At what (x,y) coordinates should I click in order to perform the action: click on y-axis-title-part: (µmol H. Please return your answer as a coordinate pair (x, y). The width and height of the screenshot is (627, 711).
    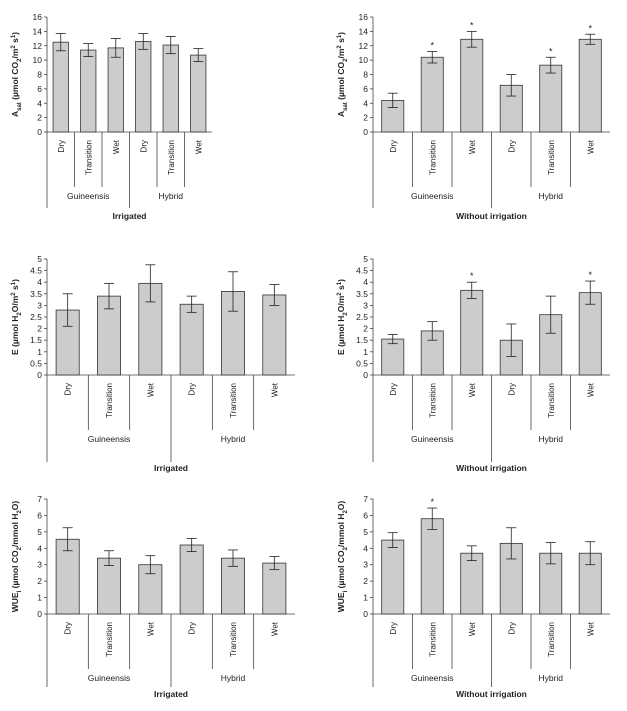
    Looking at the image, I should click on (15, 333).